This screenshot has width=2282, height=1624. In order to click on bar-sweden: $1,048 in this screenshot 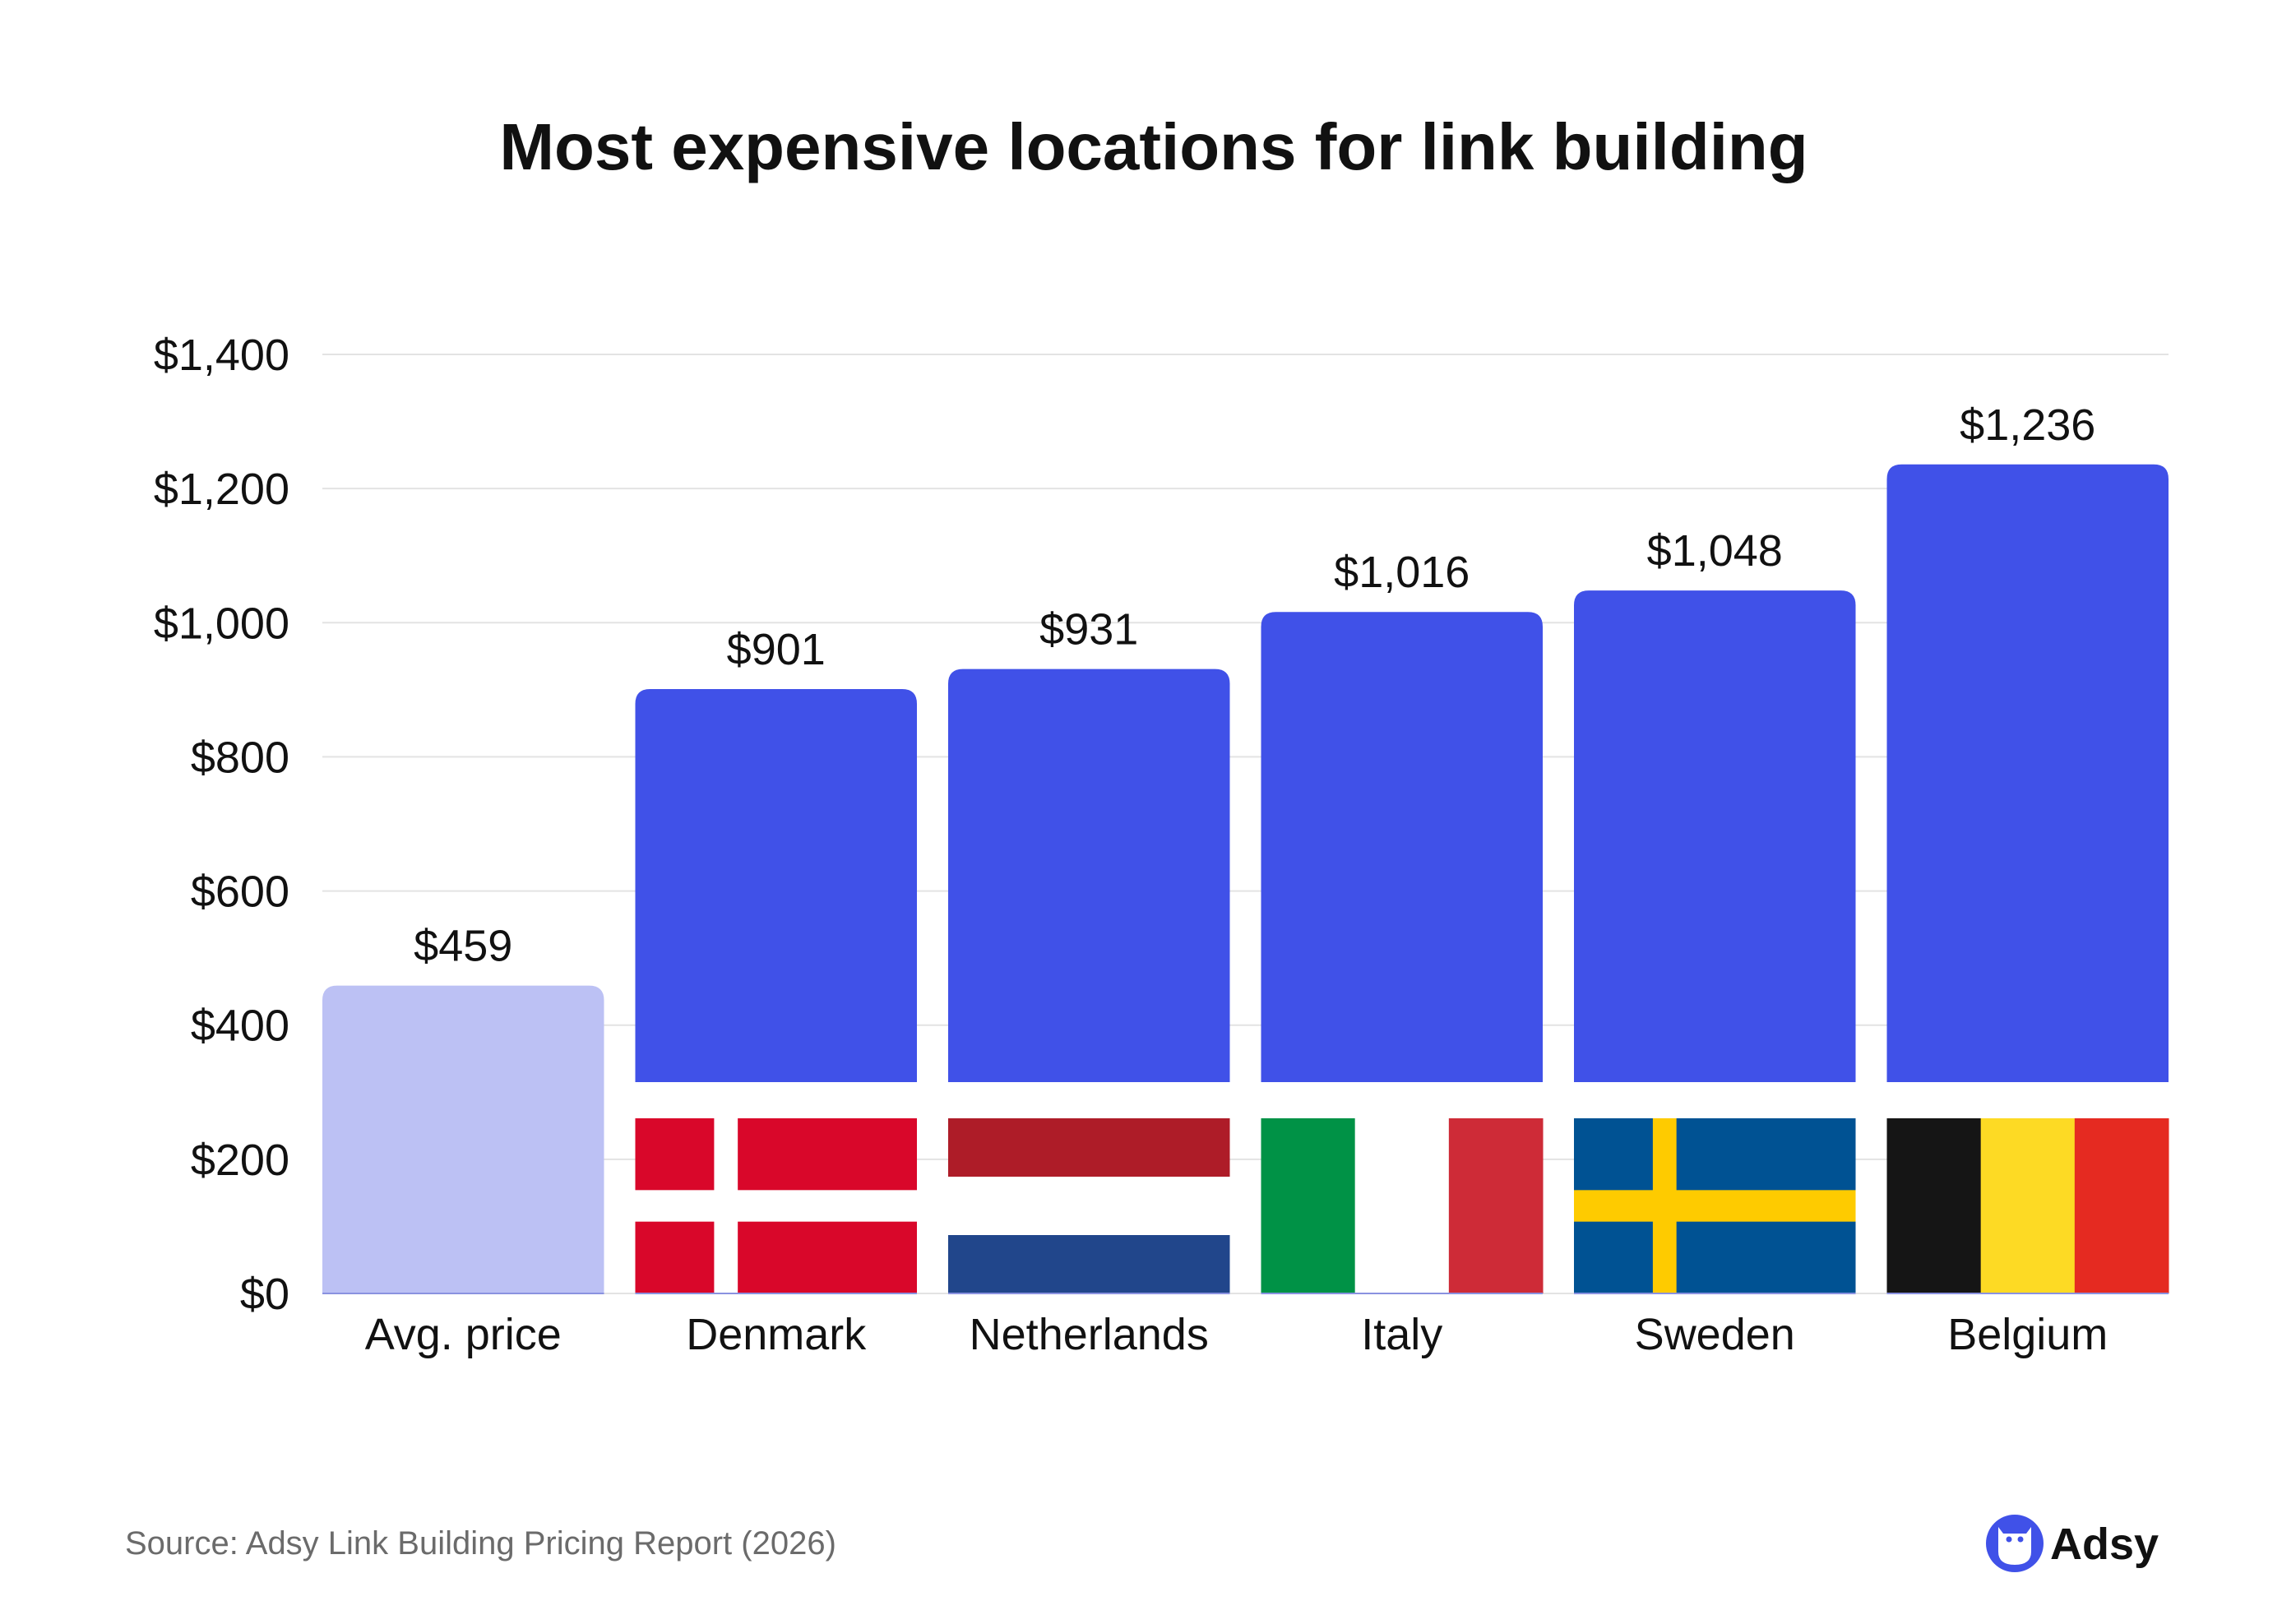, I will do `click(1715, 910)`.